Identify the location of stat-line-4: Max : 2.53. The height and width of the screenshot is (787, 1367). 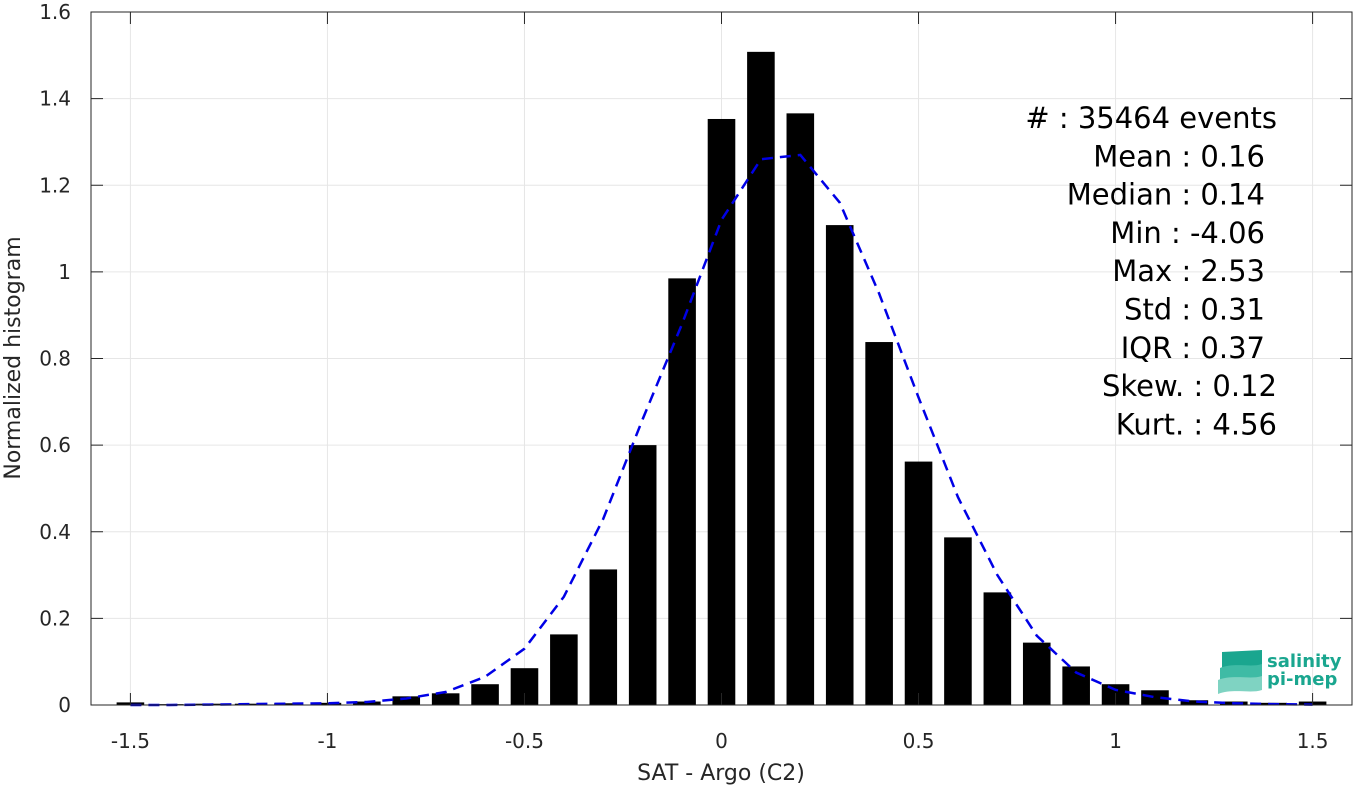
(1188, 271).